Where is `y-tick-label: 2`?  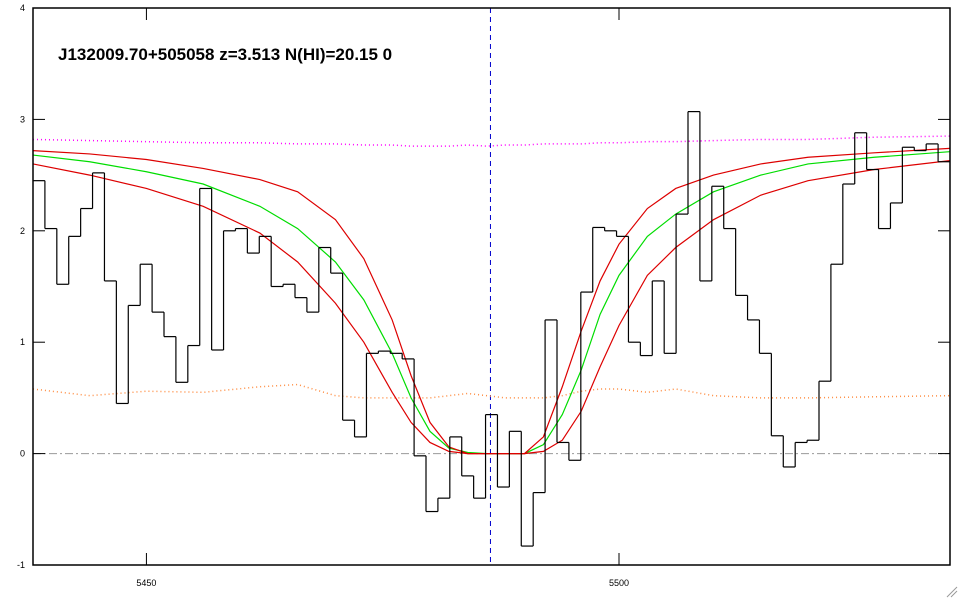 y-tick-label: 2 is located at coordinates (22, 231).